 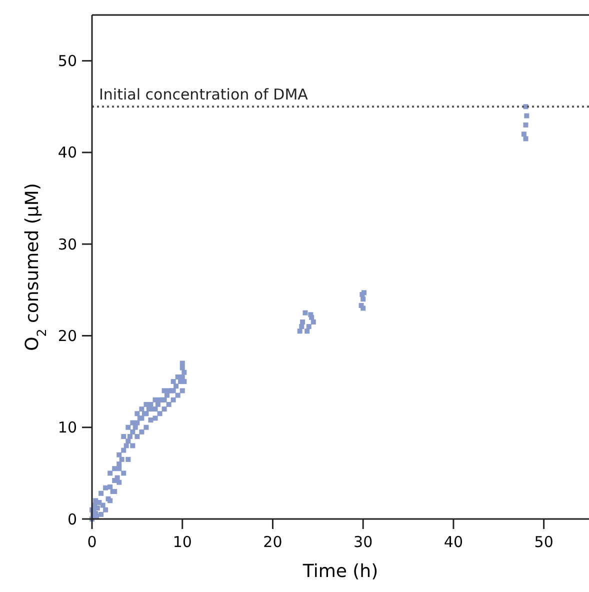 I want to click on x-tick-label: 50, so click(x=544, y=542).